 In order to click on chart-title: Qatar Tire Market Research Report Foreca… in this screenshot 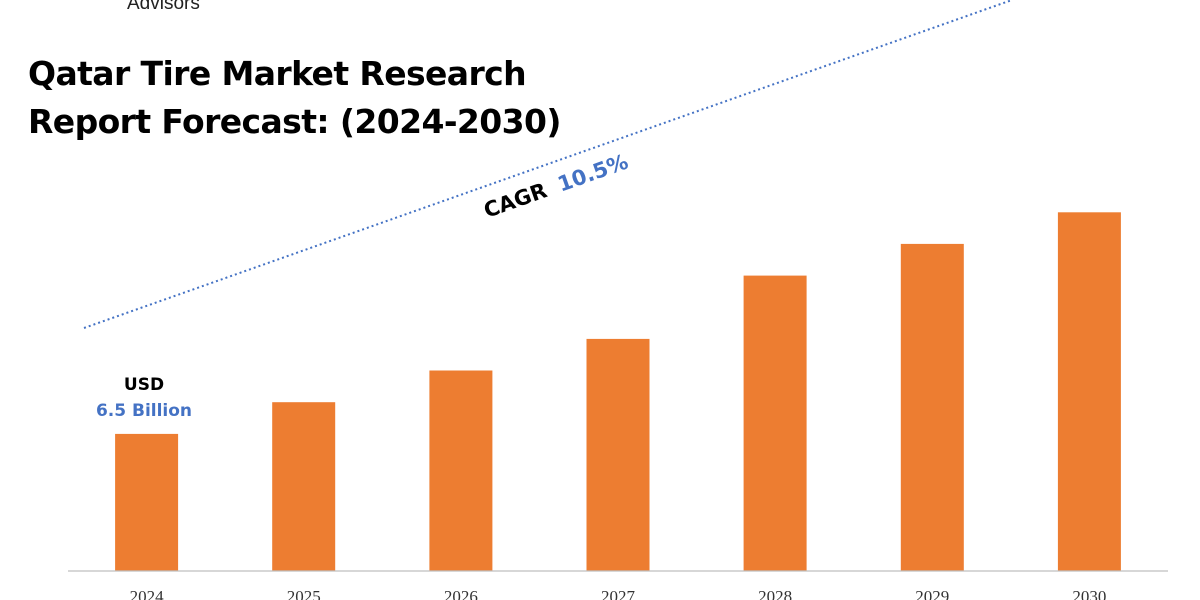, I will do `click(294, 98)`.